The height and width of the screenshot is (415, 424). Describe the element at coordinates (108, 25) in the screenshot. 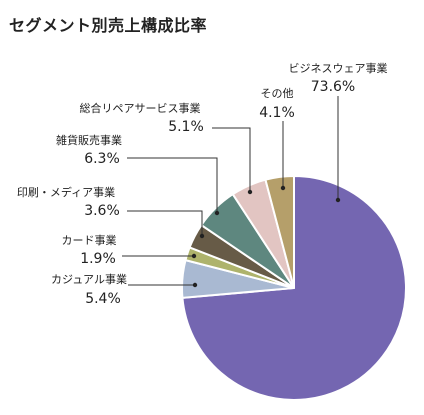

I see `chart-title: セグメント別売上構成比率` at that location.